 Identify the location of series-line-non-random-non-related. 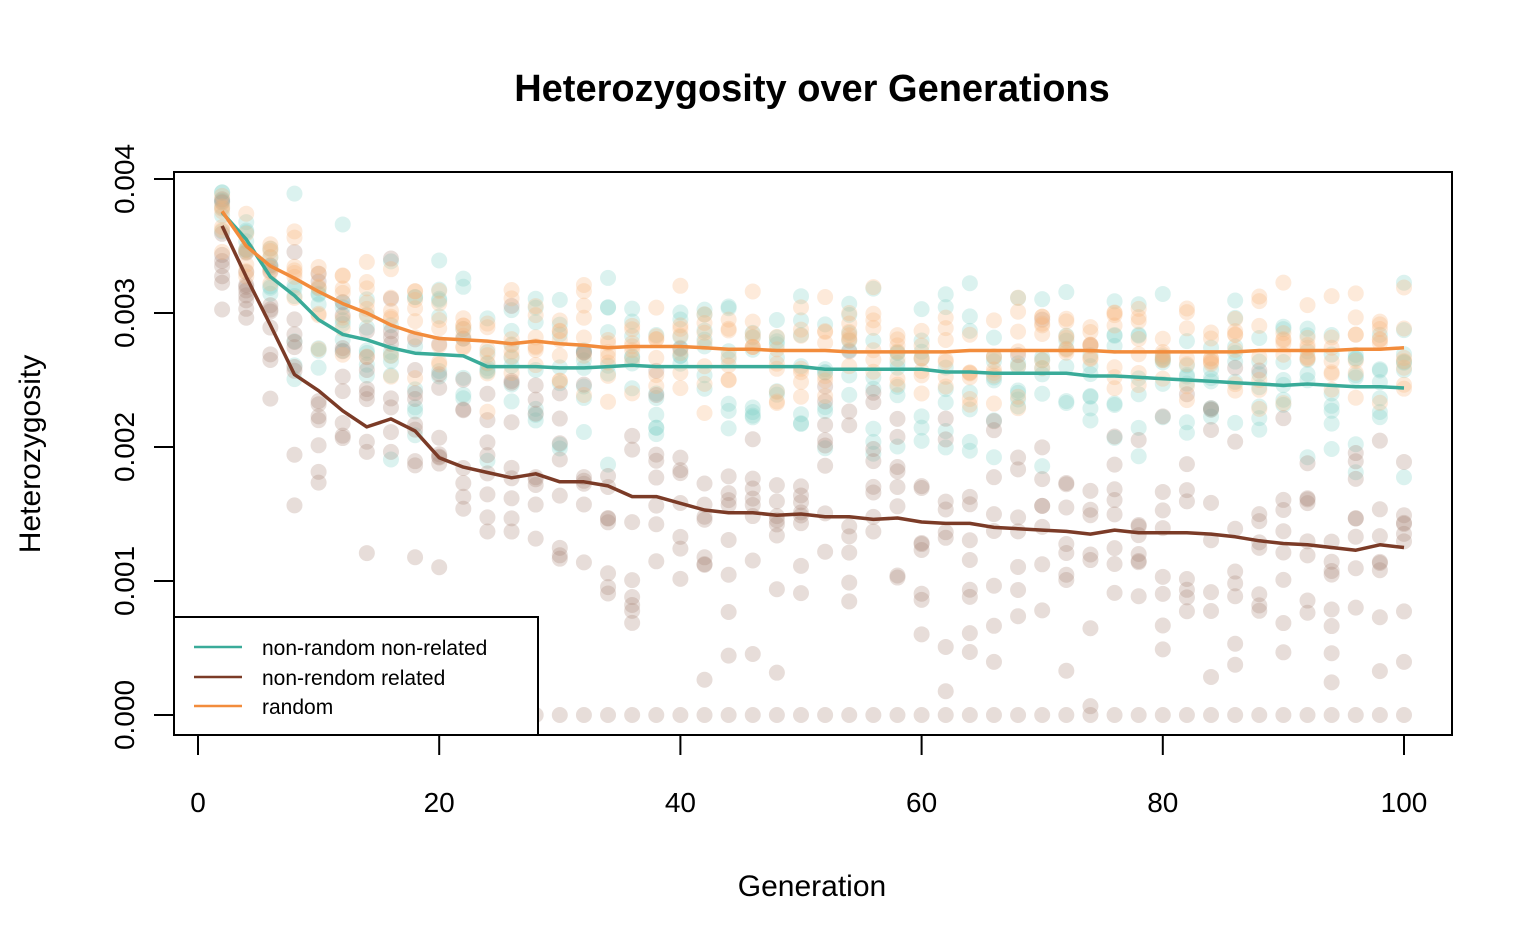
(812, 300).